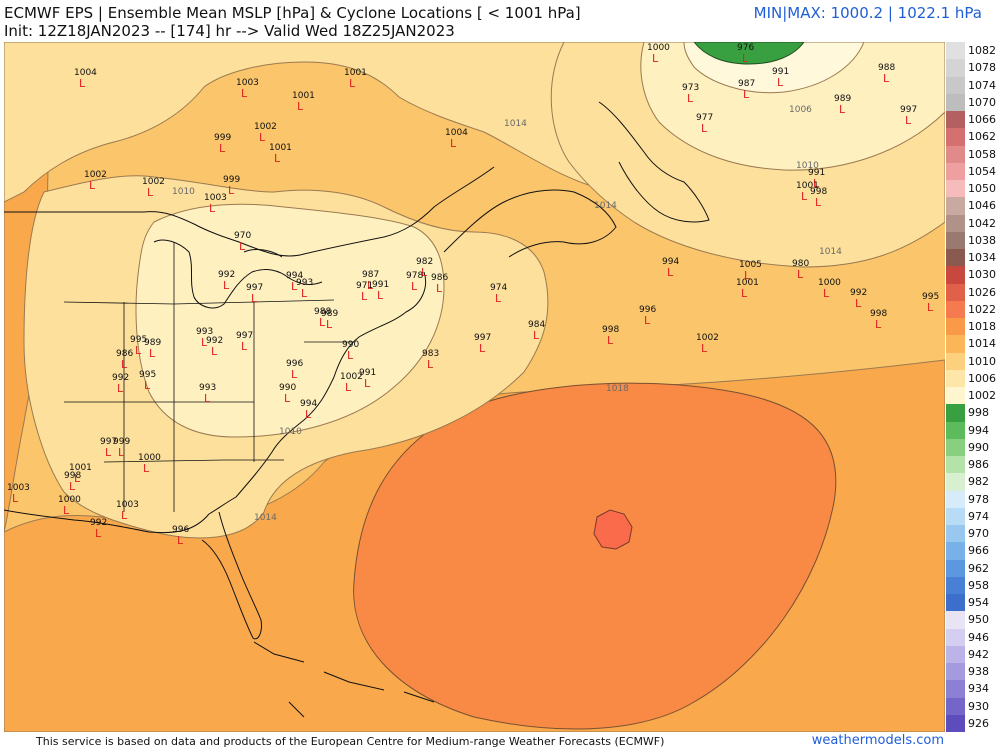 The height and width of the screenshot is (750, 1000). Describe the element at coordinates (978, 533) in the screenshot. I see `legend-label: 970` at that location.